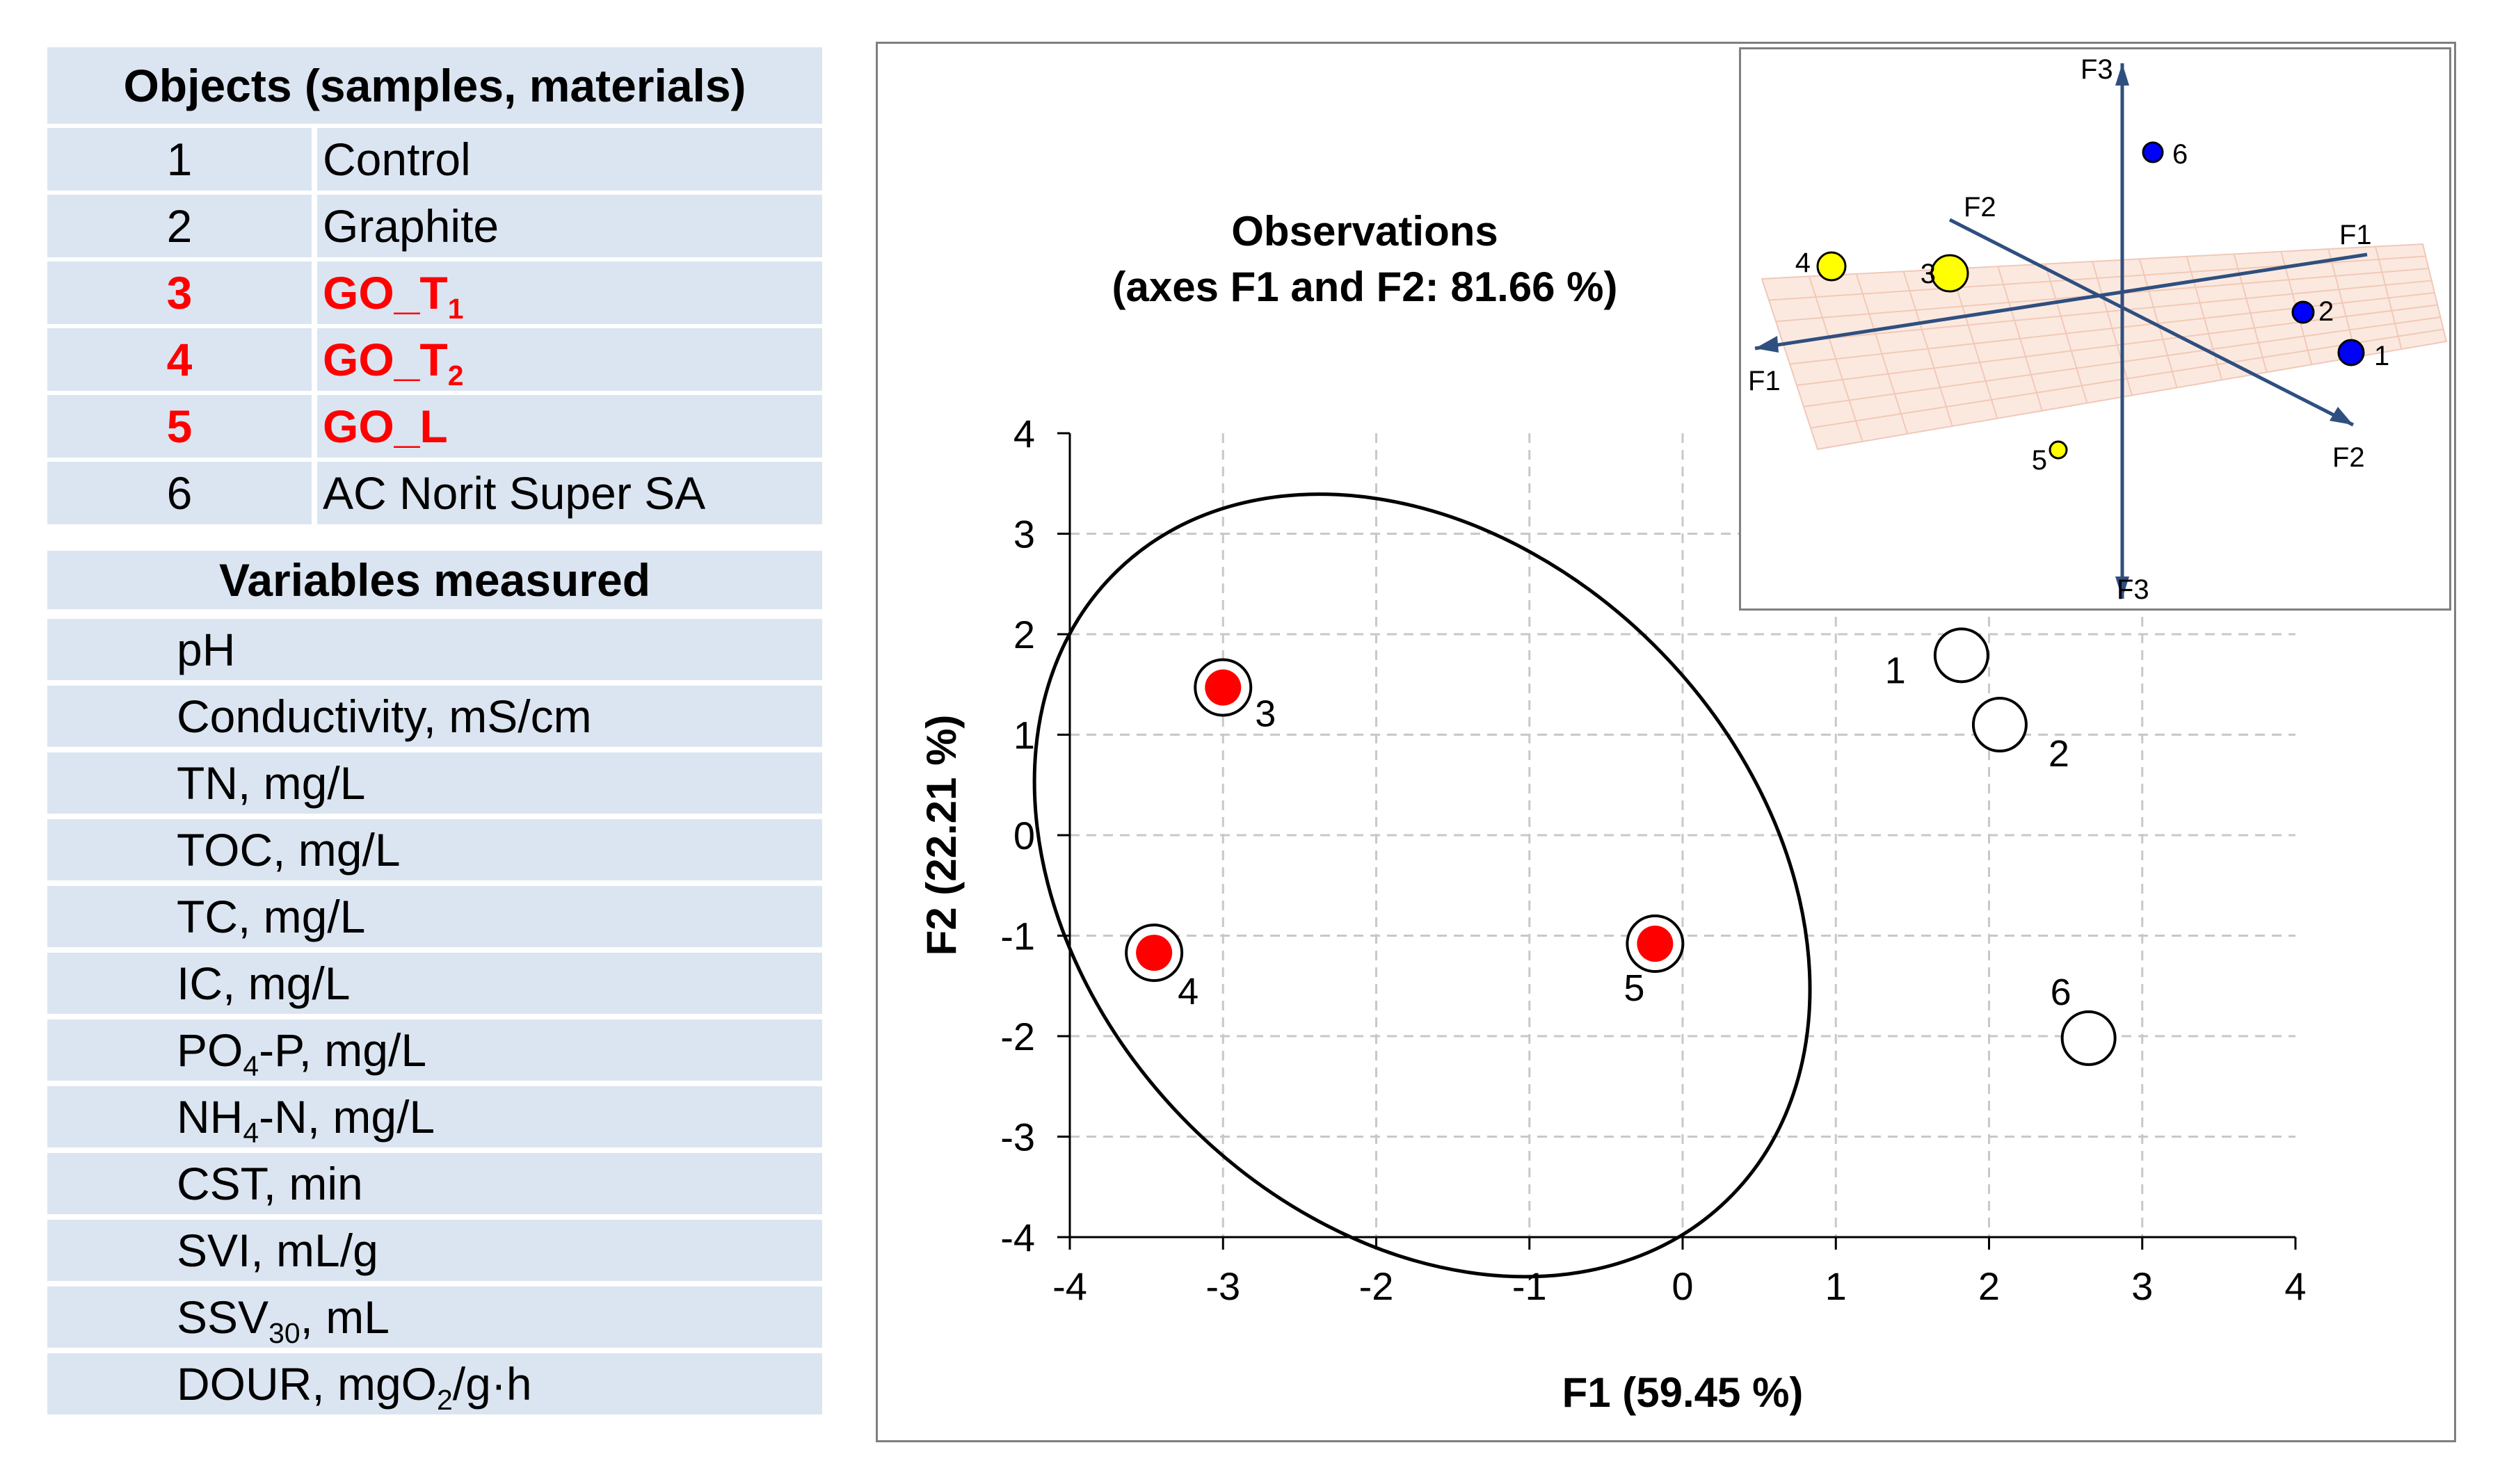  What do you see at coordinates (289, 850) in the screenshot?
I see `variable-name: TOC, mg/L` at bounding box center [289, 850].